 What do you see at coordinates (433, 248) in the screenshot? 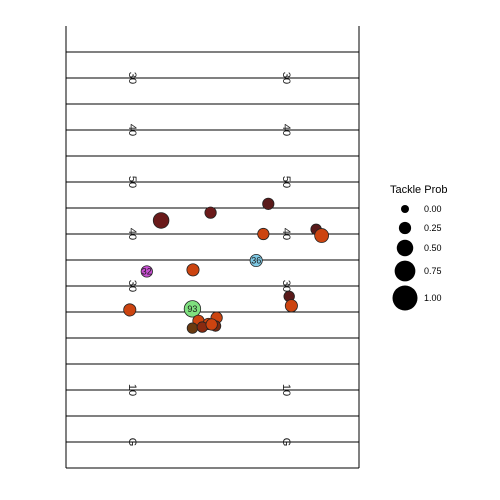
I see `legend-label: 0.50` at bounding box center [433, 248].